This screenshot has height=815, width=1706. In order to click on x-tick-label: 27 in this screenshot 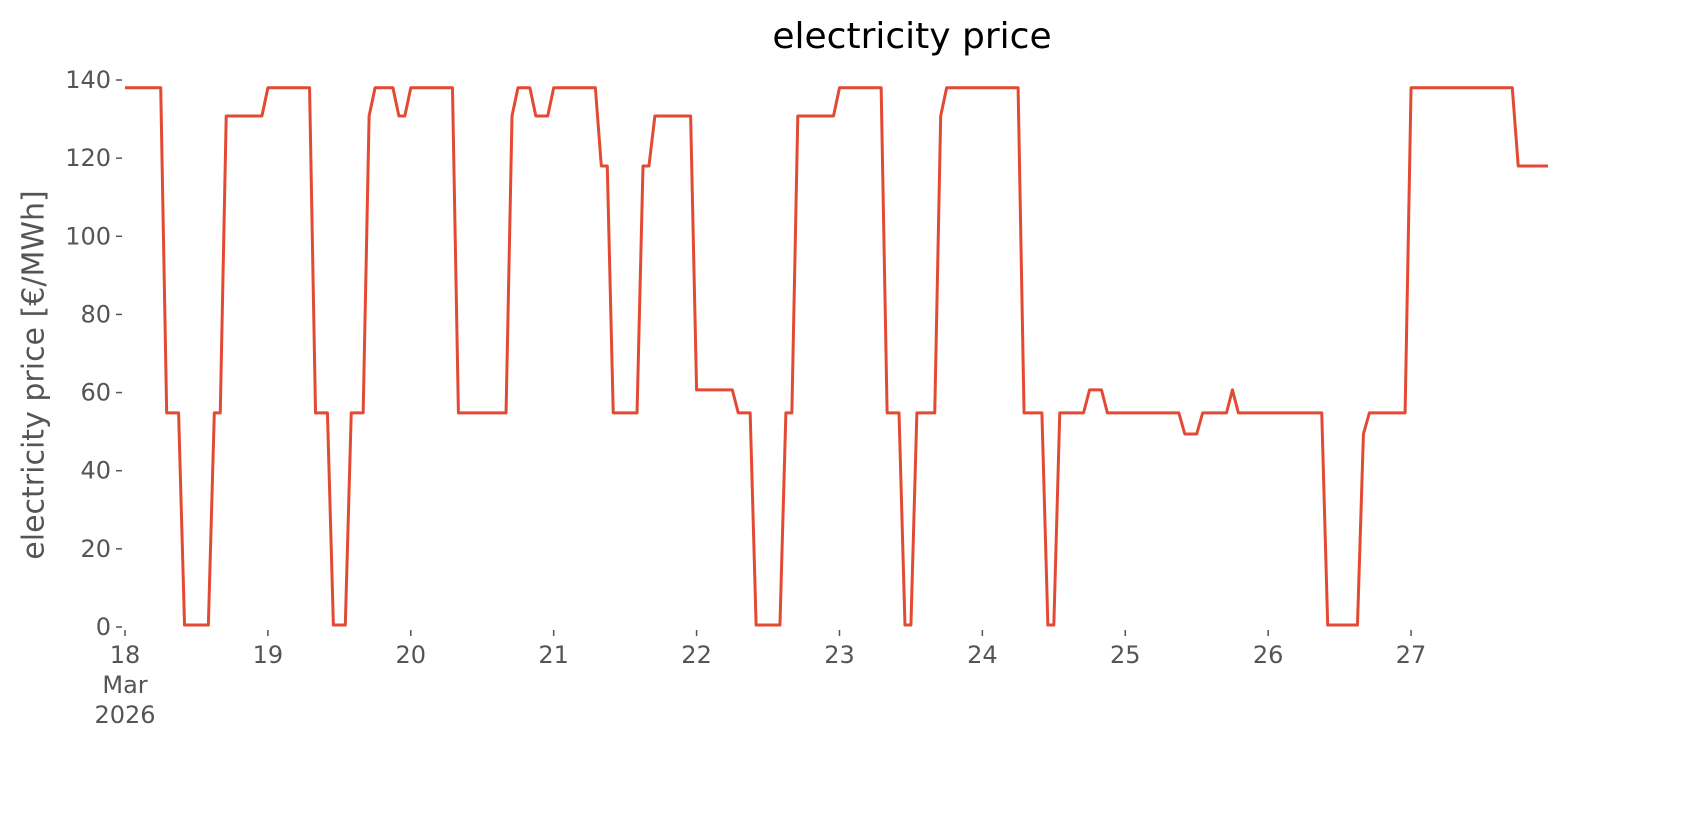, I will do `click(1411, 655)`.